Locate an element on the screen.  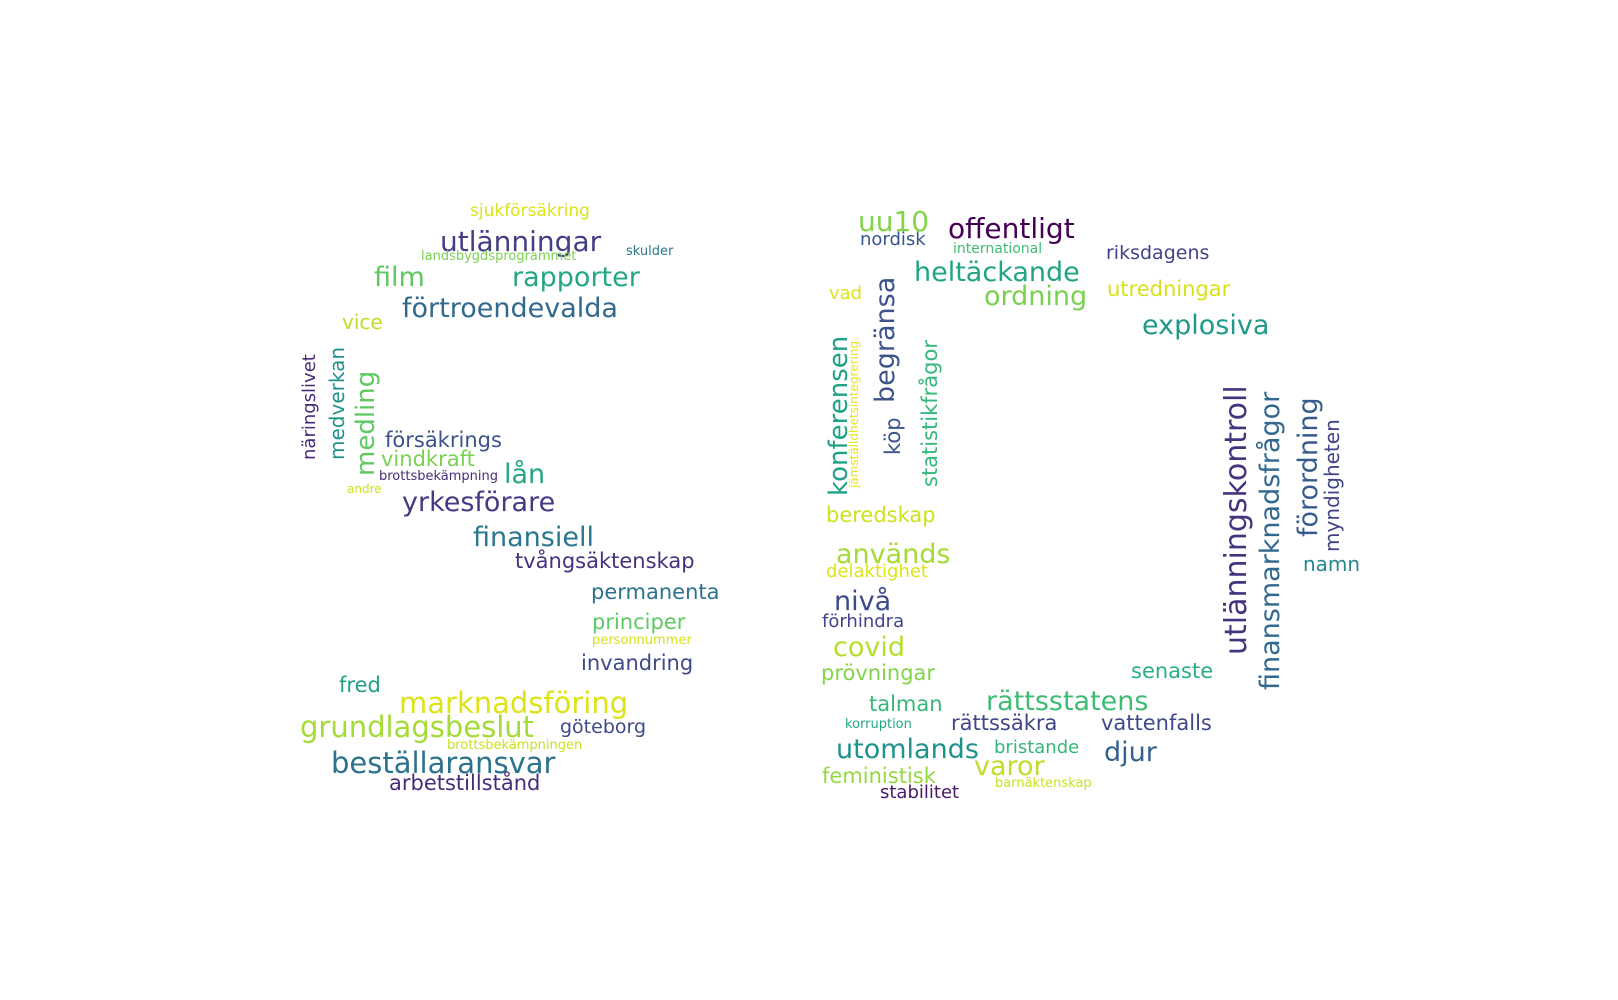
word: senaste is located at coordinates (1172, 671).